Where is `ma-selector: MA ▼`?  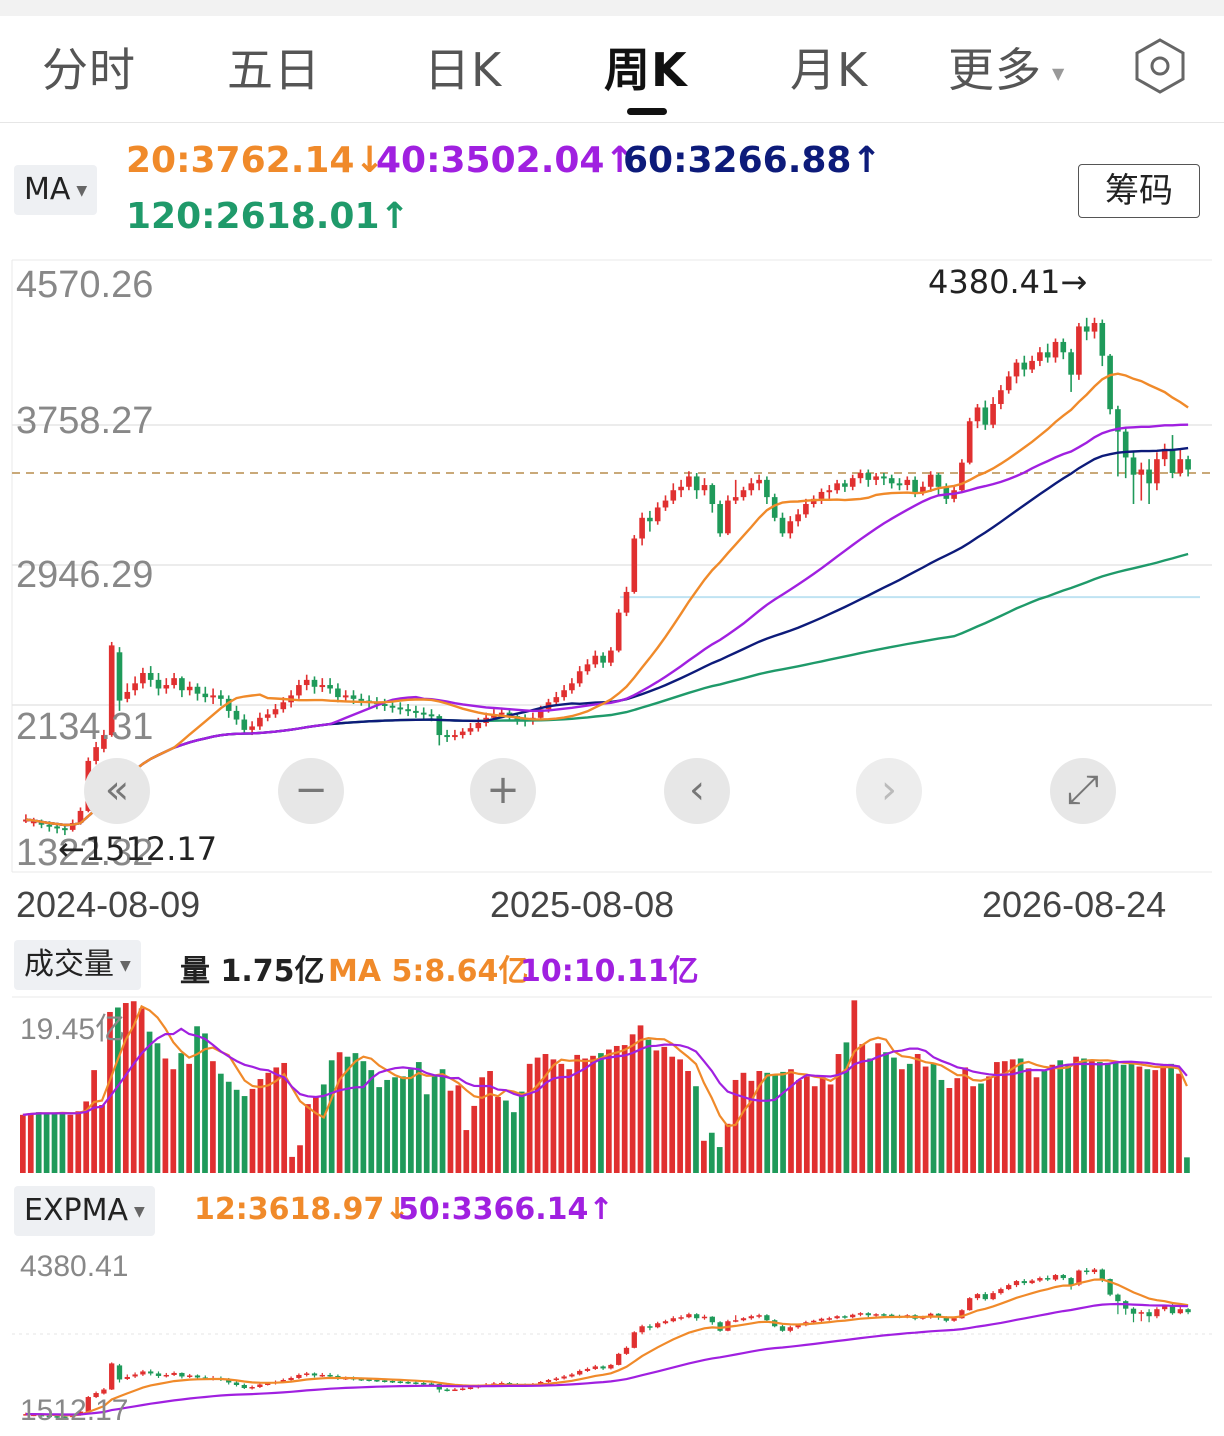 ma-selector: MA ▼ is located at coordinates (56, 190).